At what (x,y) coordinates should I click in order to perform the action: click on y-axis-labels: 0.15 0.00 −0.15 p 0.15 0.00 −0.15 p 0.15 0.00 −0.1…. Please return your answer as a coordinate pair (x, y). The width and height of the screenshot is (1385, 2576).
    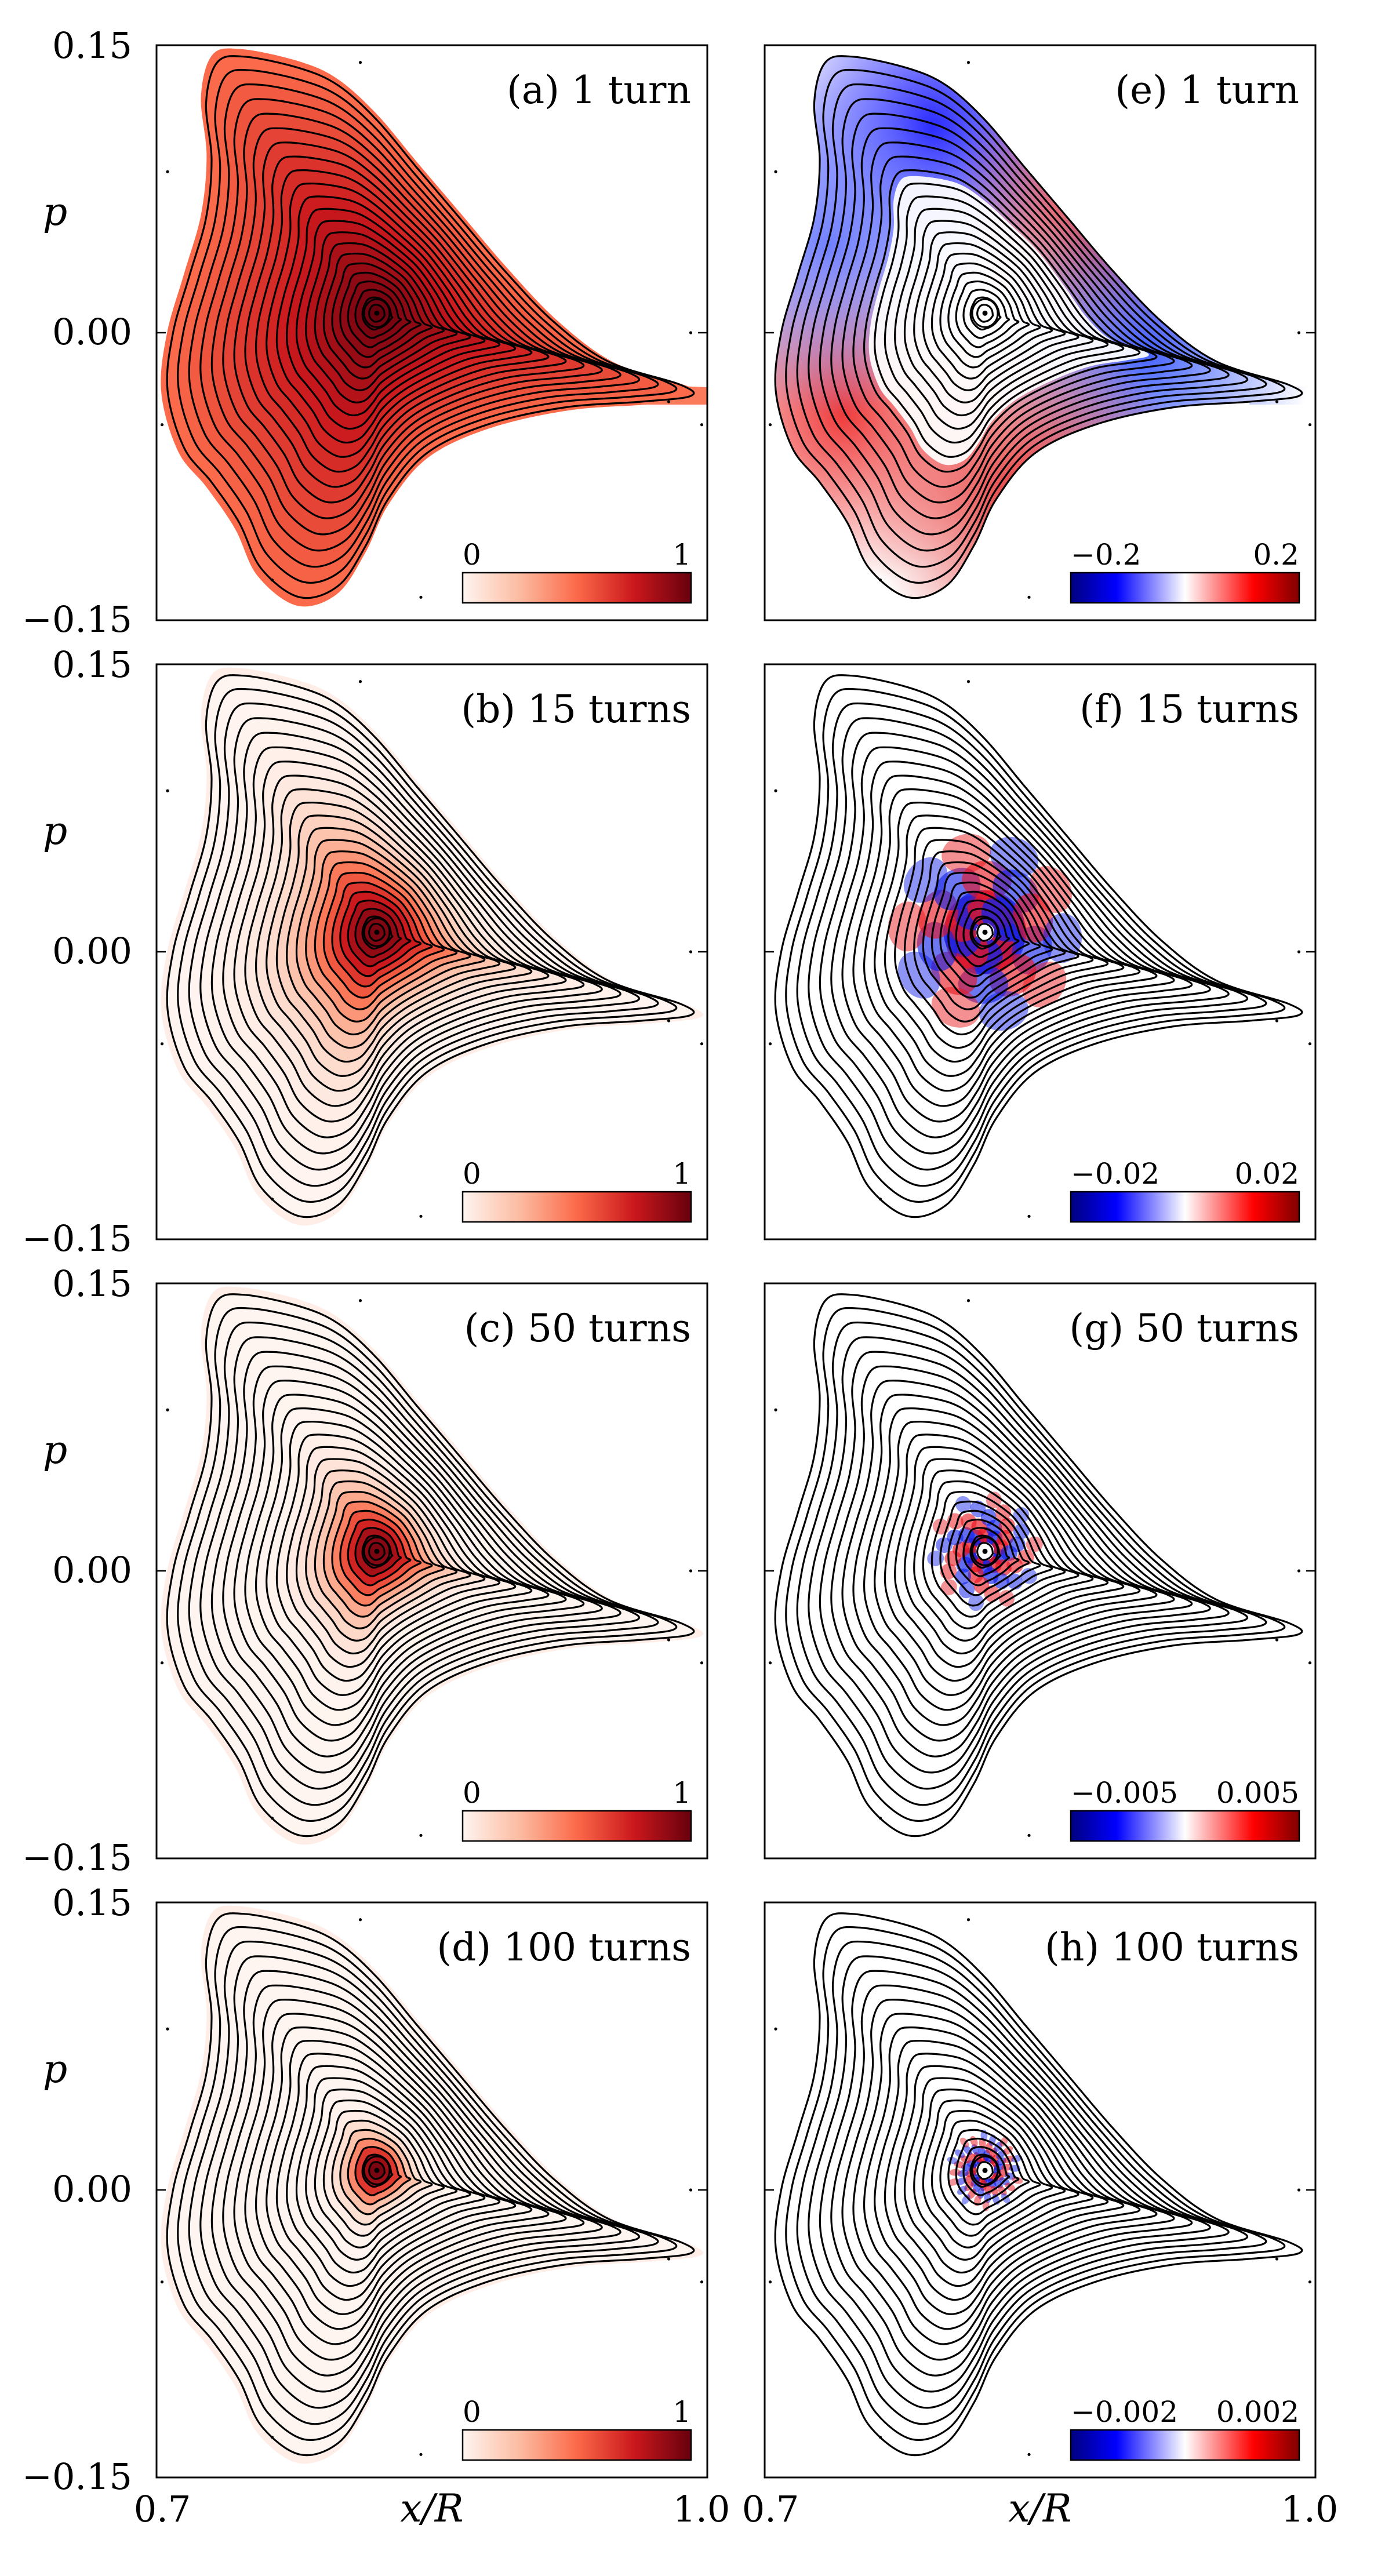
    Looking at the image, I should click on (77, 1261).